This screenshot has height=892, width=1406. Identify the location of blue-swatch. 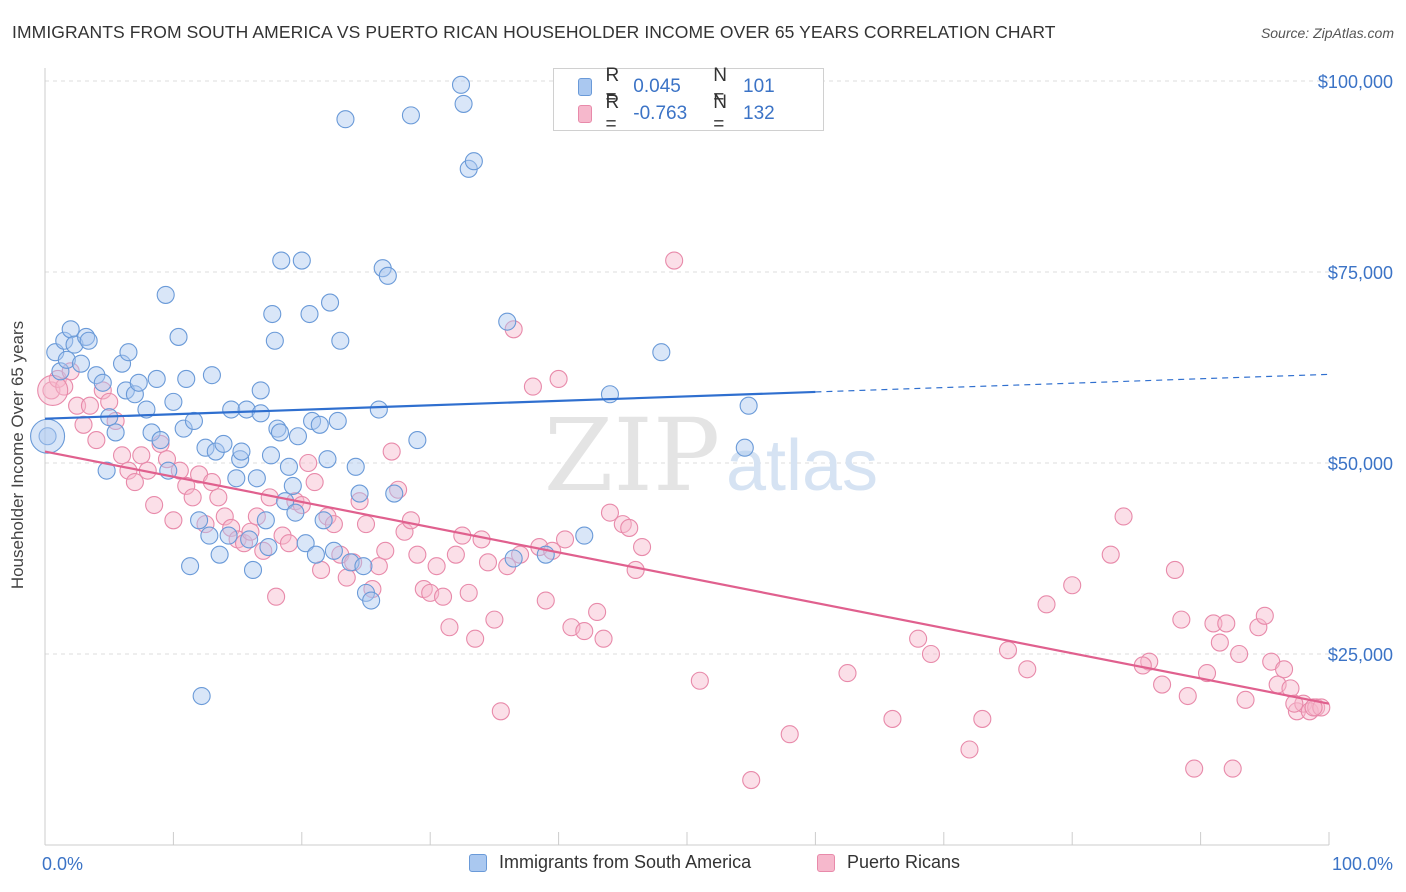
(478, 862).